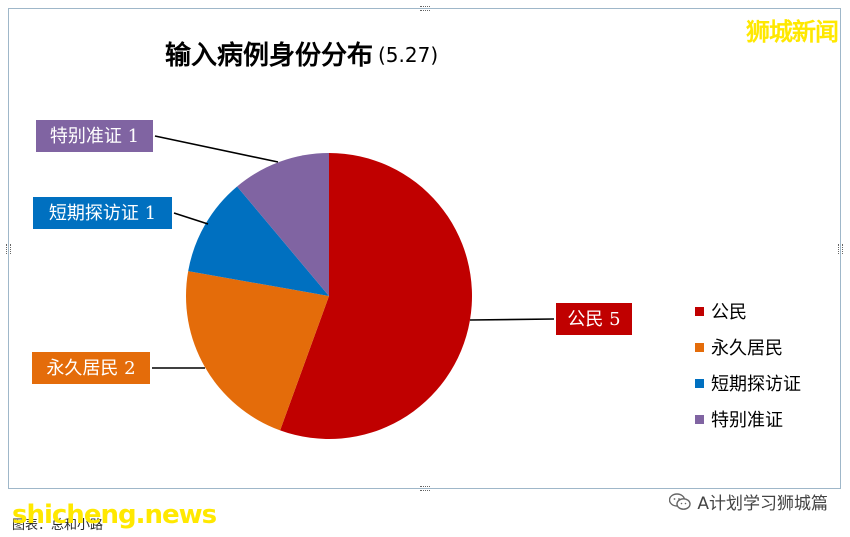 The height and width of the screenshot is (537, 850). I want to click on watermark-site: shicheng.news, so click(114, 515).